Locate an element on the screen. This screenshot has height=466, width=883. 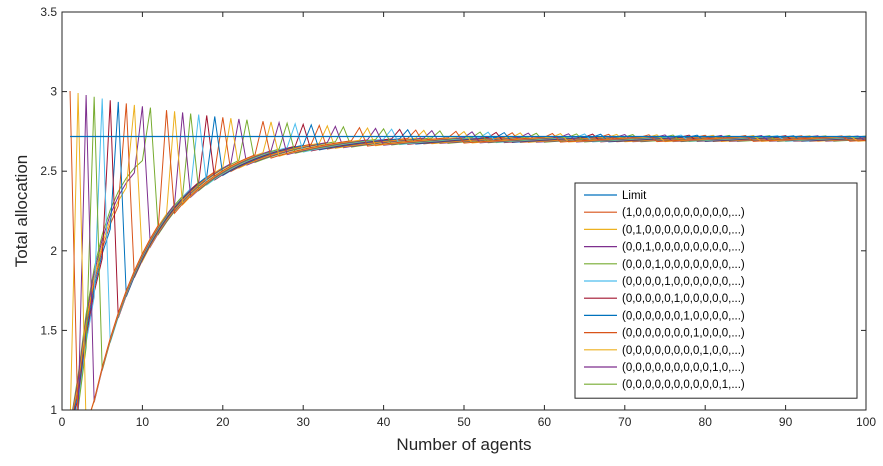
x-tick-label: 20 is located at coordinates (223, 422).